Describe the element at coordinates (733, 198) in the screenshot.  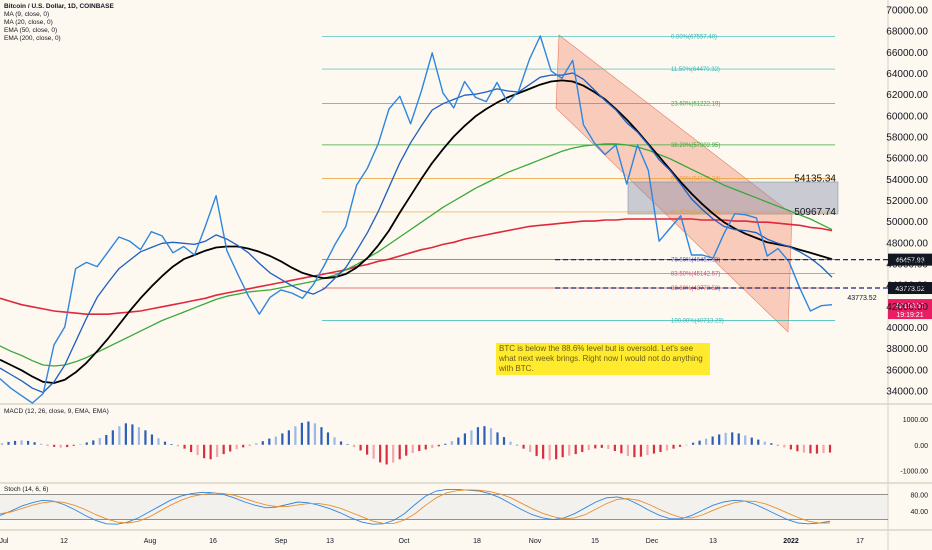
I see `retracement-box` at that location.